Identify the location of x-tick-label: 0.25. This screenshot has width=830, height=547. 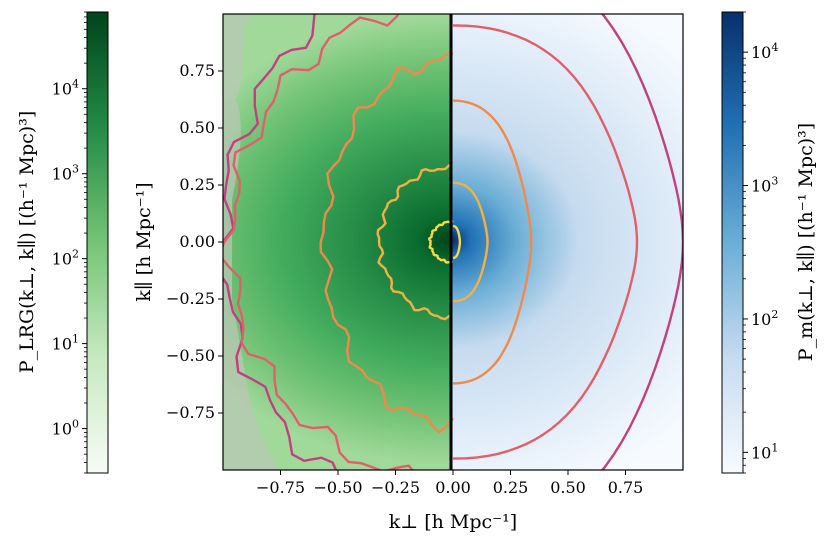
(511, 487).